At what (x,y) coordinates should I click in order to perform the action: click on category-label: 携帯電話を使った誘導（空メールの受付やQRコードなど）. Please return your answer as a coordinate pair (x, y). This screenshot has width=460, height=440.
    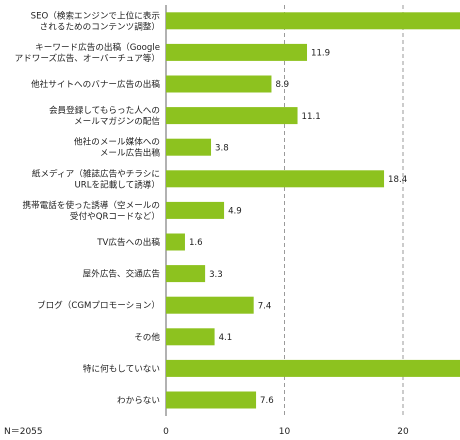
    Looking at the image, I should click on (91, 210).